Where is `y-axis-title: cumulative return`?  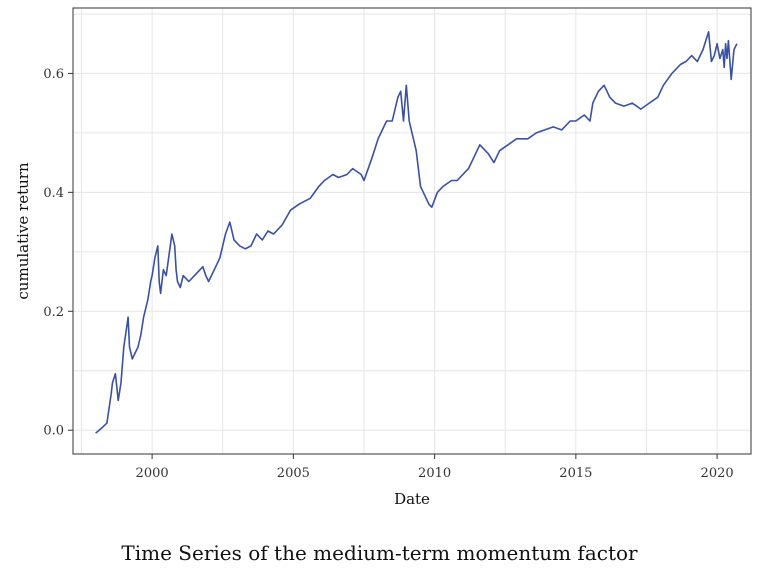 y-axis-title: cumulative return is located at coordinates (23, 231).